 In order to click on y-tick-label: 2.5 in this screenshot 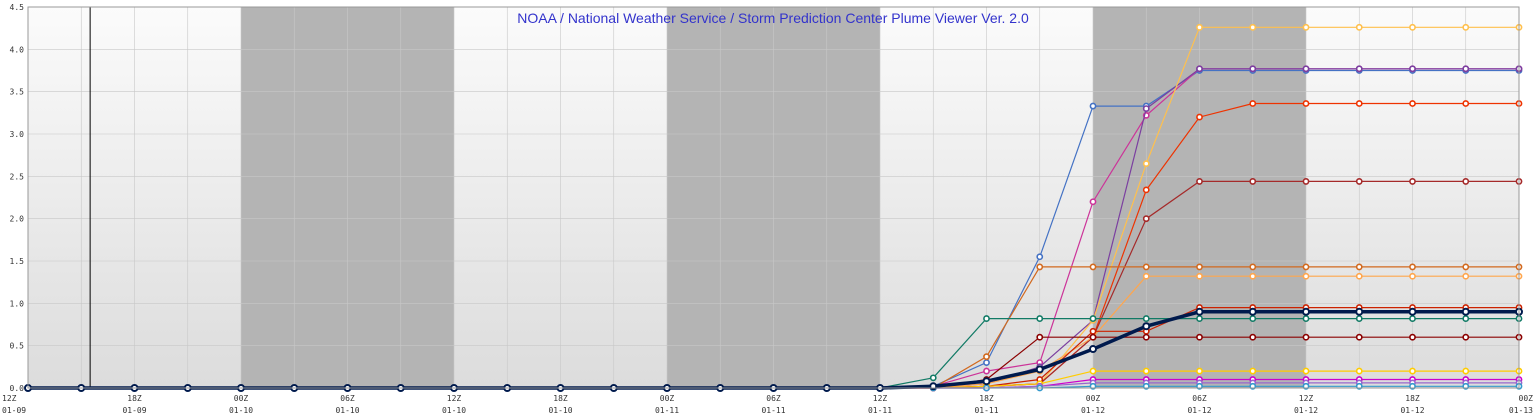, I will do `click(17, 176)`.